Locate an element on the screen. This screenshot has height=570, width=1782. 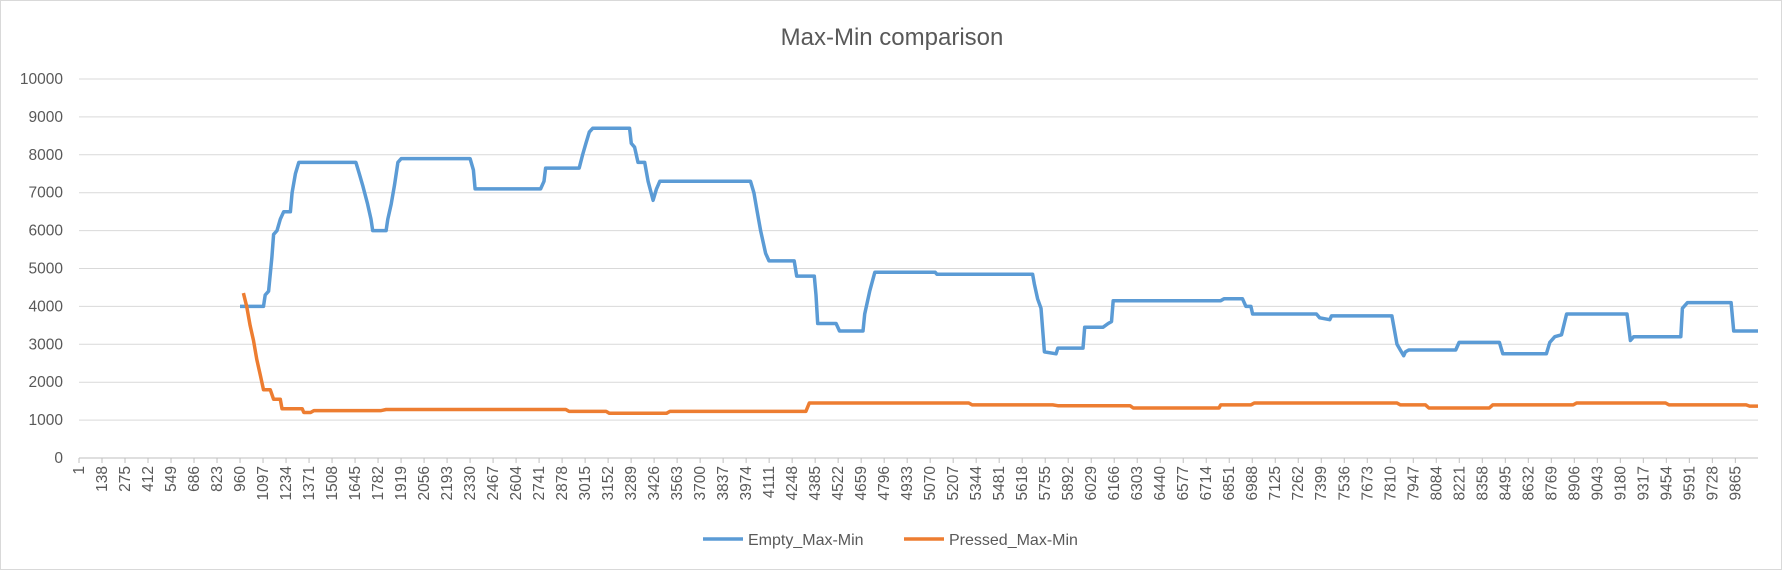
x-tick-label: 7810 is located at coordinates (1390, 483).